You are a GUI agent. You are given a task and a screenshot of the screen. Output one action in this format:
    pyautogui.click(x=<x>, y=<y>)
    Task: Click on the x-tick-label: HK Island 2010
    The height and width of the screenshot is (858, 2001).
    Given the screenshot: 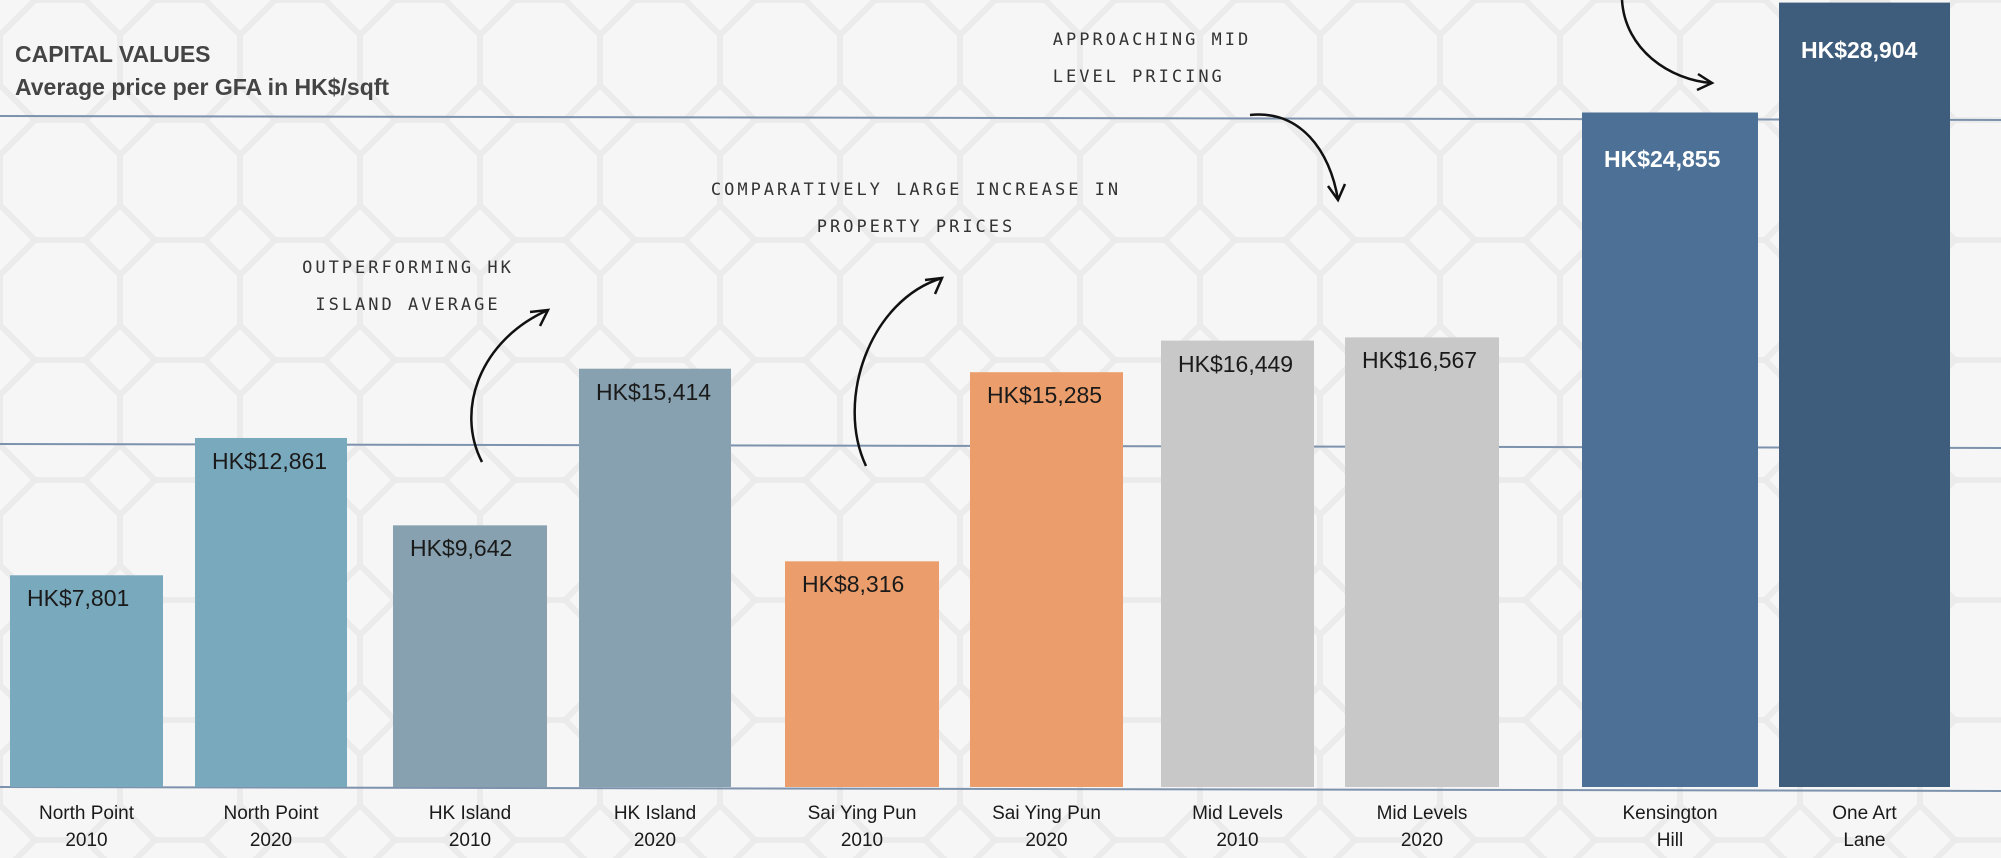 What is the action you would take?
    pyautogui.click(x=470, y=827)
    